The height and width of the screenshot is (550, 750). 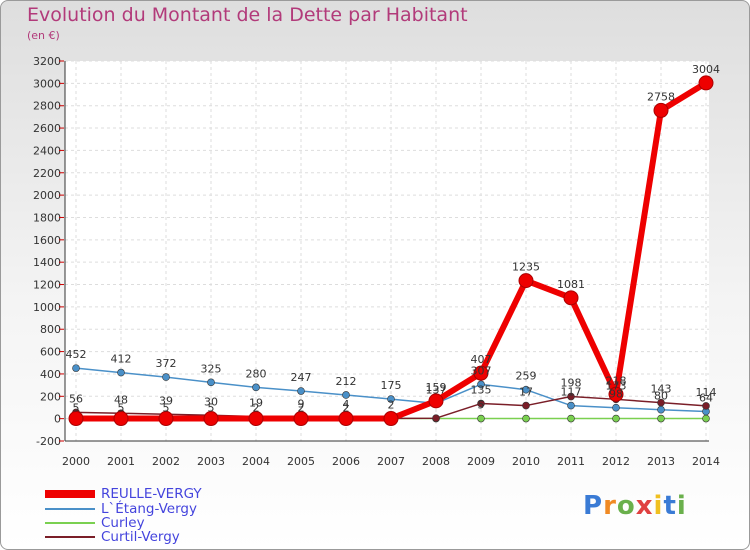 I want to click on y-tick-label: 1200, so click(x=47, y=285).